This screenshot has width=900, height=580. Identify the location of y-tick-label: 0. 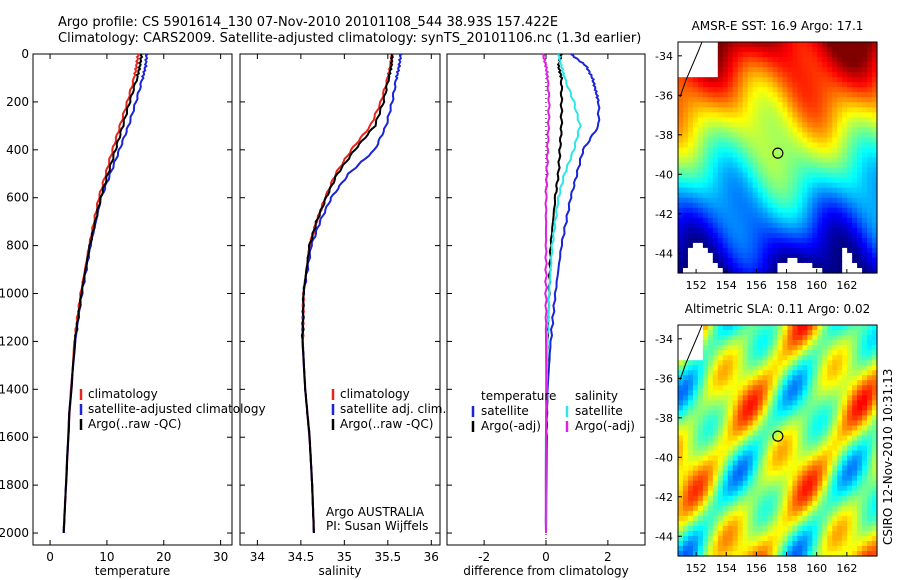
(25, 54).